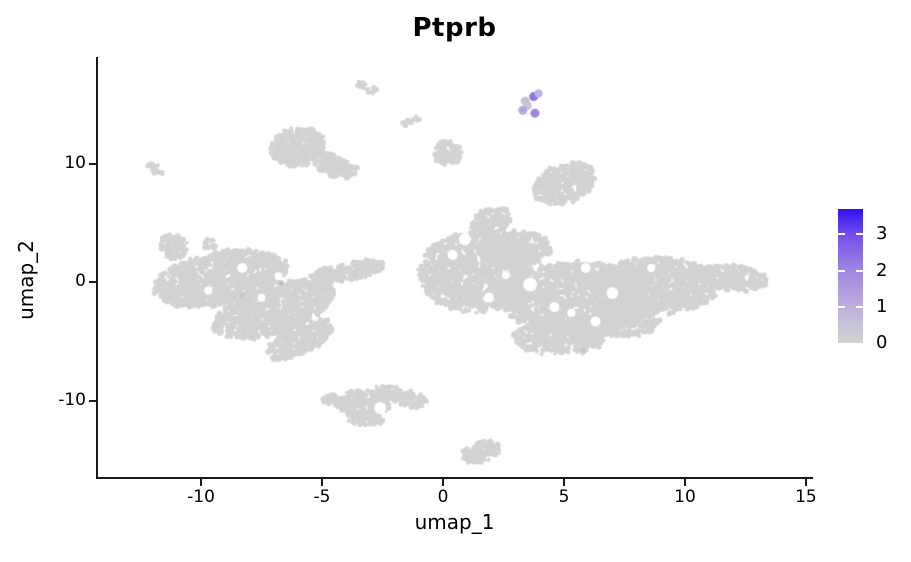 The image size is (911, 562). I want to click on x-tick-label: -5, so click(322, 497).